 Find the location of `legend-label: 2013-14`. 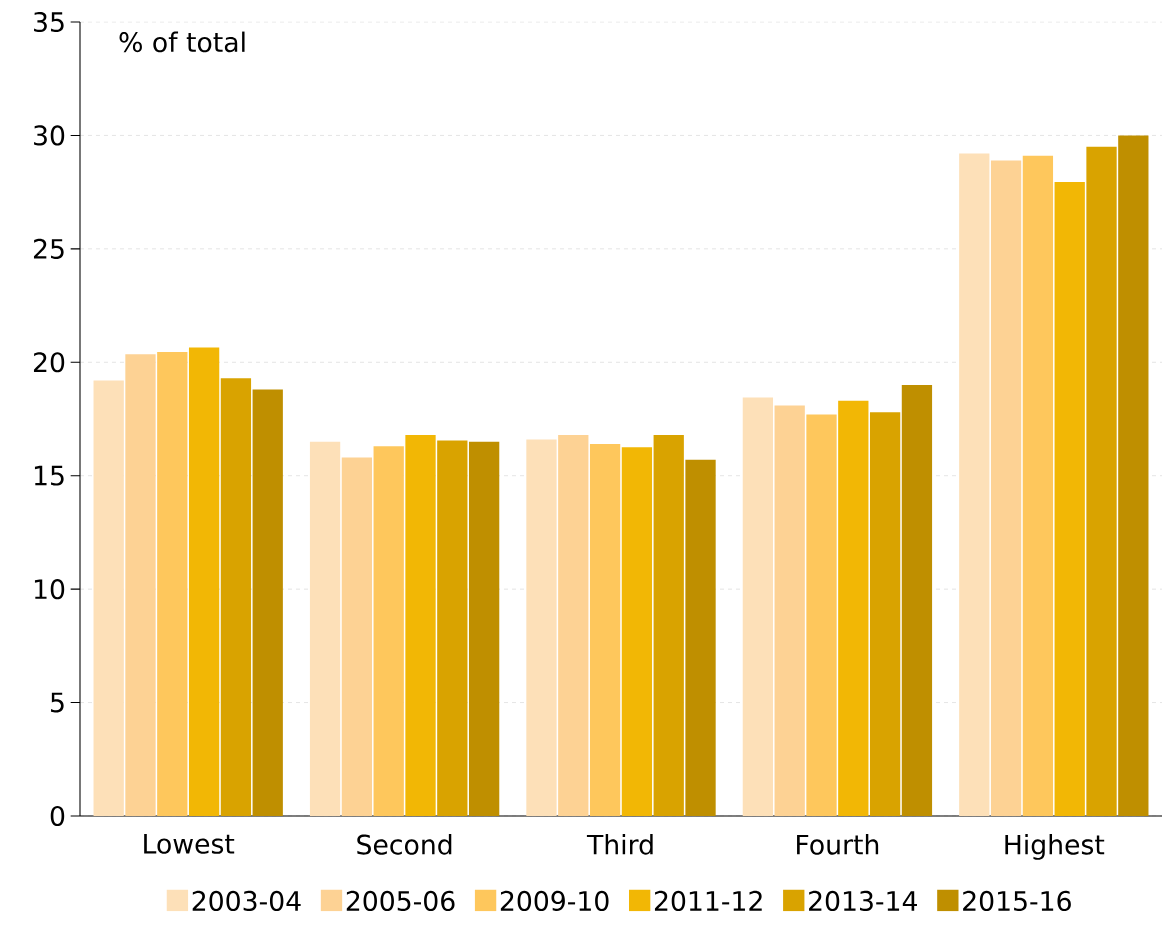

legend-label: 2013-14 is located at coordinates (863, 901).